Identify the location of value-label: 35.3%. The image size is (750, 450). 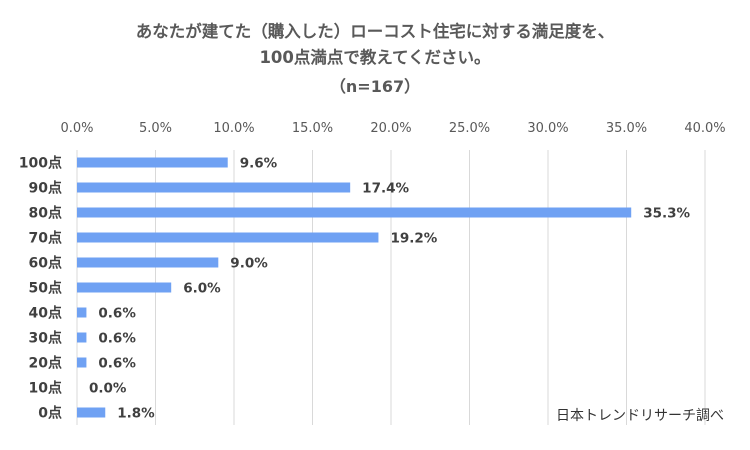
(666, 214).